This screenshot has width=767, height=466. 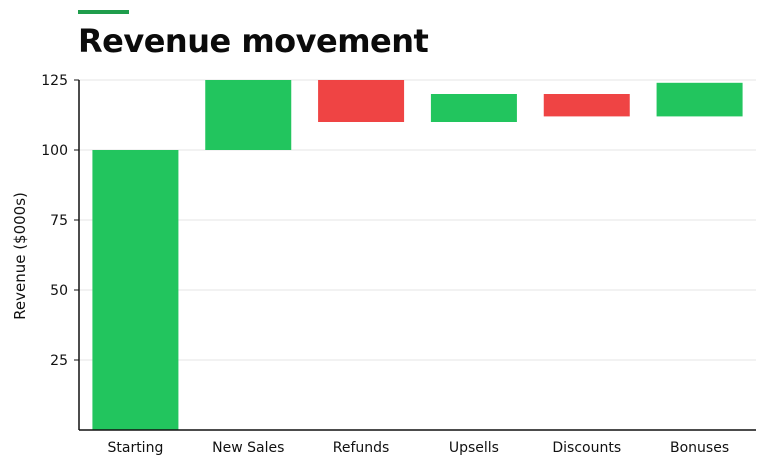 What do you see at coordinates (54, 81) in the screenshot?
I see `y-tick-label: 125` at bounding box center [54, 81].